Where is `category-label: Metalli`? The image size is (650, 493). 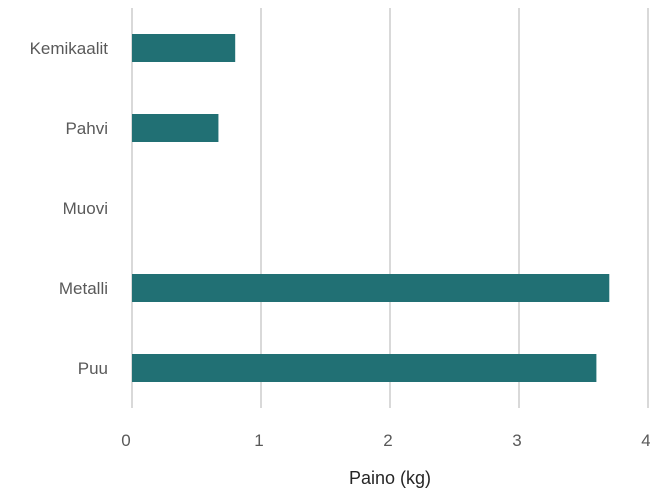
category-label: Metalli is located at coordinates (83, 288).